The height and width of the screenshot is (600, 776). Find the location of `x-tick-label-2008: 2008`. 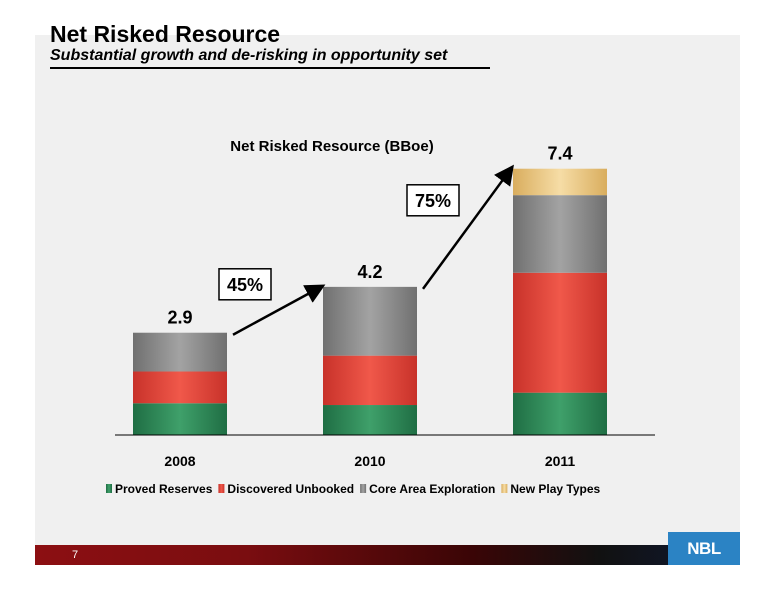

x-tick-label-2008: 2008 is located at coordinates (179, 461).